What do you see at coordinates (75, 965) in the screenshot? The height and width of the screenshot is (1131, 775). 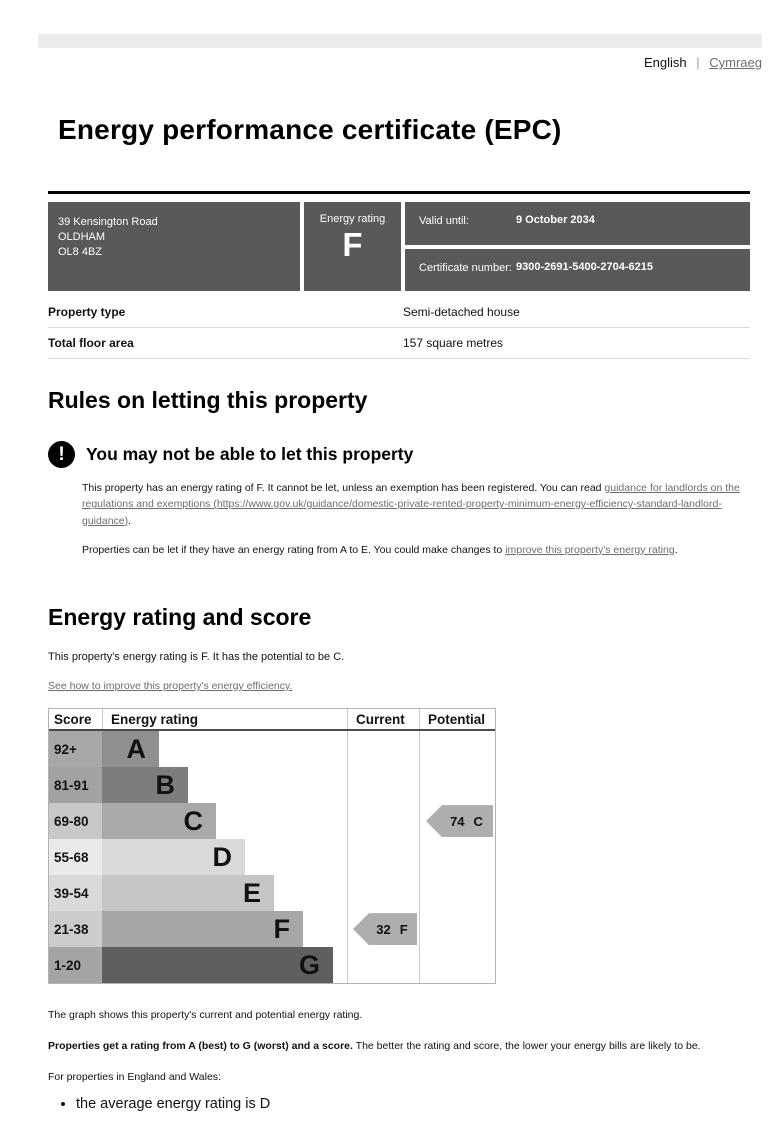 I see `band-g-score: 1-20` at bounding box center [75, 965].